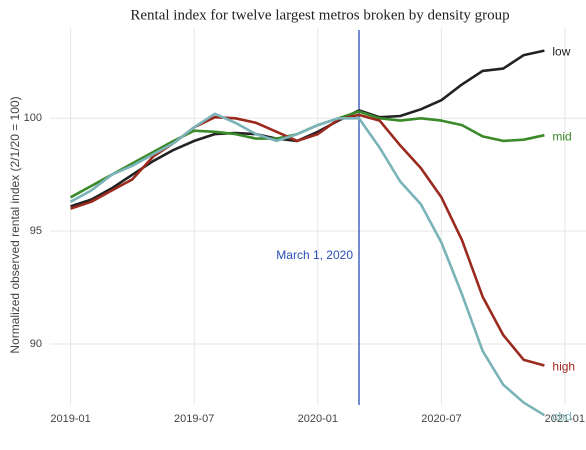 This screenshot has width=586, height=450. I want to click on x-tick-label: 2020-07, so click(441, 419).